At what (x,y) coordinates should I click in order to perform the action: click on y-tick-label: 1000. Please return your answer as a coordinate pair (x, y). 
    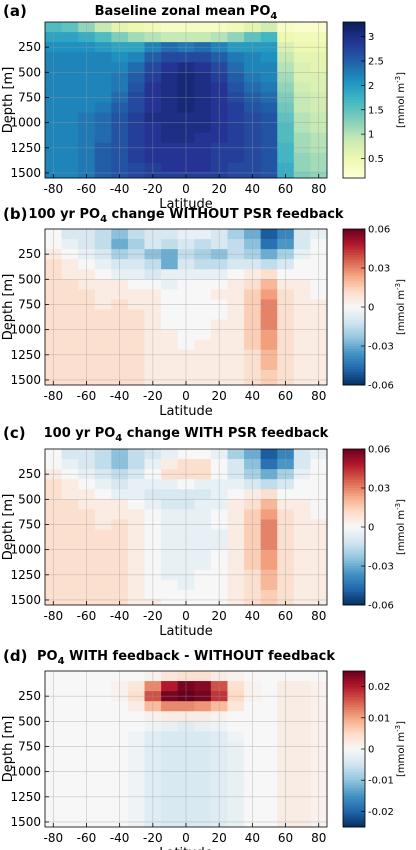
    Looking at the image, I should click on (25, 550).